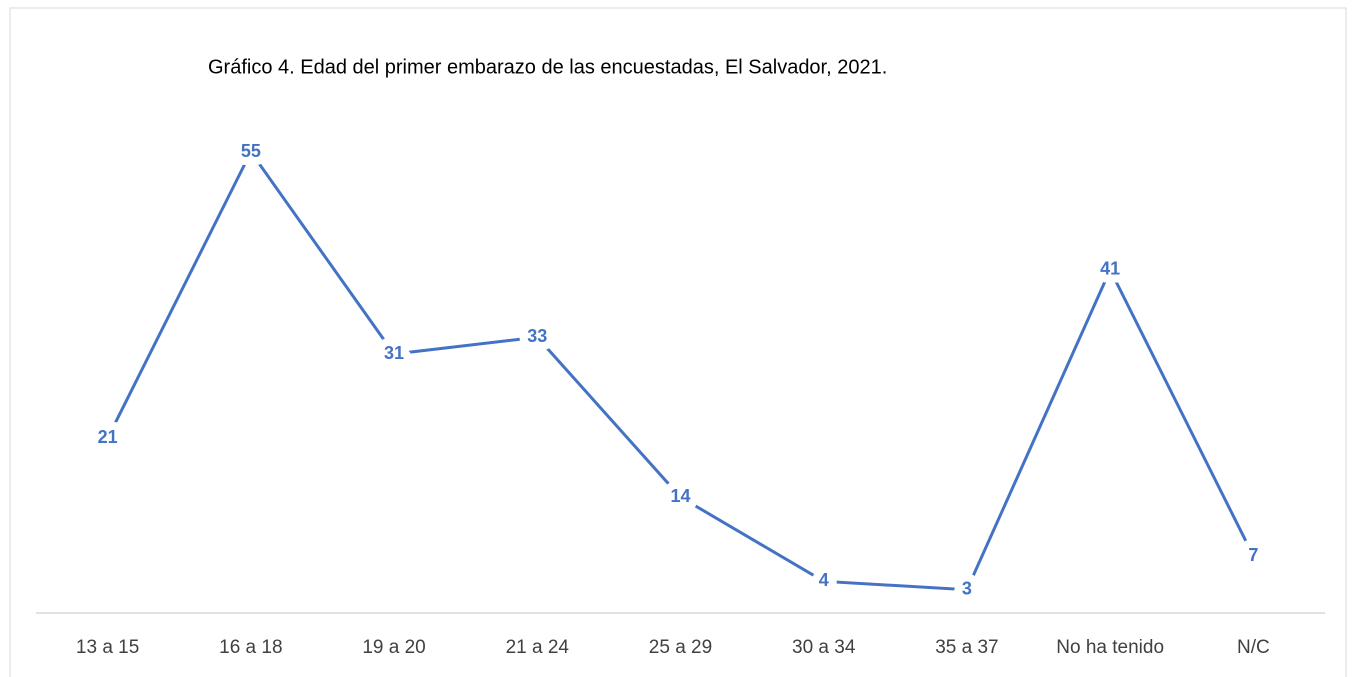 This screenshot has width=1356, height=677. What do you see at coordinates (824, 647) in the screenshot?
I see `x-tick-label: 30 a 34` at bounding box center [824, 647].